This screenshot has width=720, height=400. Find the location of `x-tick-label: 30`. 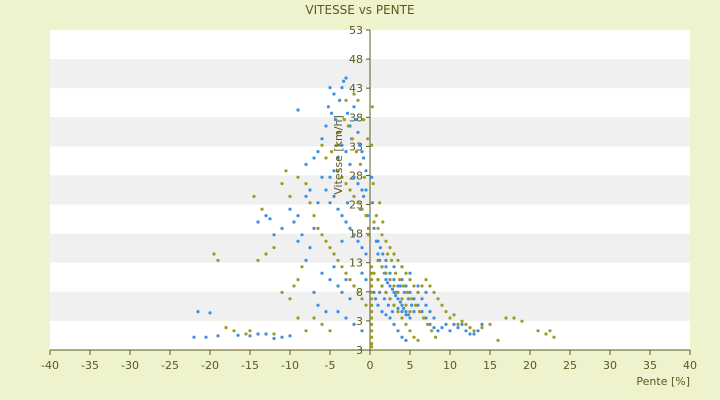

x-tick-label: 30 is located at coordinates (610, 365).